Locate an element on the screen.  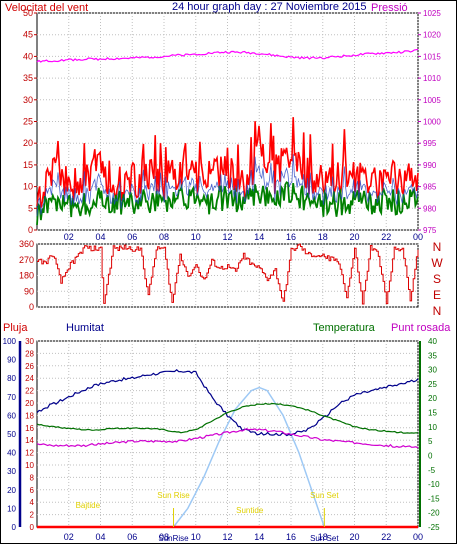
wind-speed-tick-label: 25 is located at coordinates (28, 122).